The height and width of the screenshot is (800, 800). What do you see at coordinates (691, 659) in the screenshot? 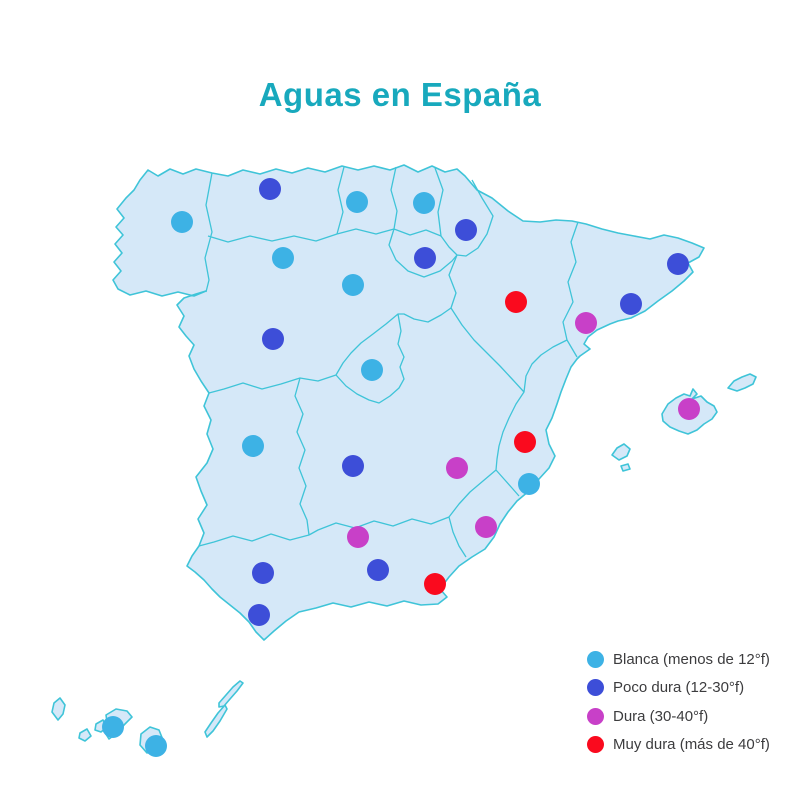
I see `legend-item-label: Blanca (menos de 12°f)` at bounding box center [691, 659].